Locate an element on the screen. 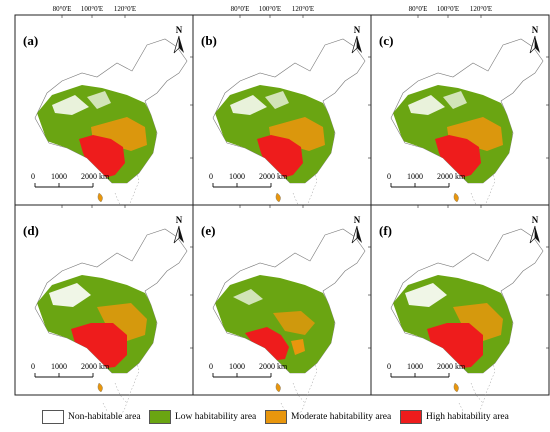 The width and height of the screenshot is (550, 432). legend-item-non-habitable: Non-habitable area is located at coordinates (91, 417).